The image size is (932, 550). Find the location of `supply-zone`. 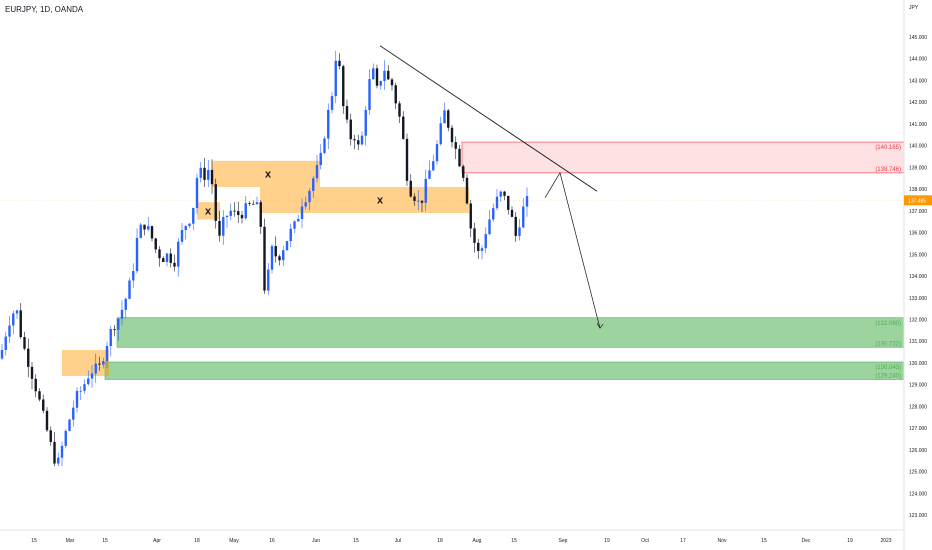

supply-zone is located at coordinates (683, 157).